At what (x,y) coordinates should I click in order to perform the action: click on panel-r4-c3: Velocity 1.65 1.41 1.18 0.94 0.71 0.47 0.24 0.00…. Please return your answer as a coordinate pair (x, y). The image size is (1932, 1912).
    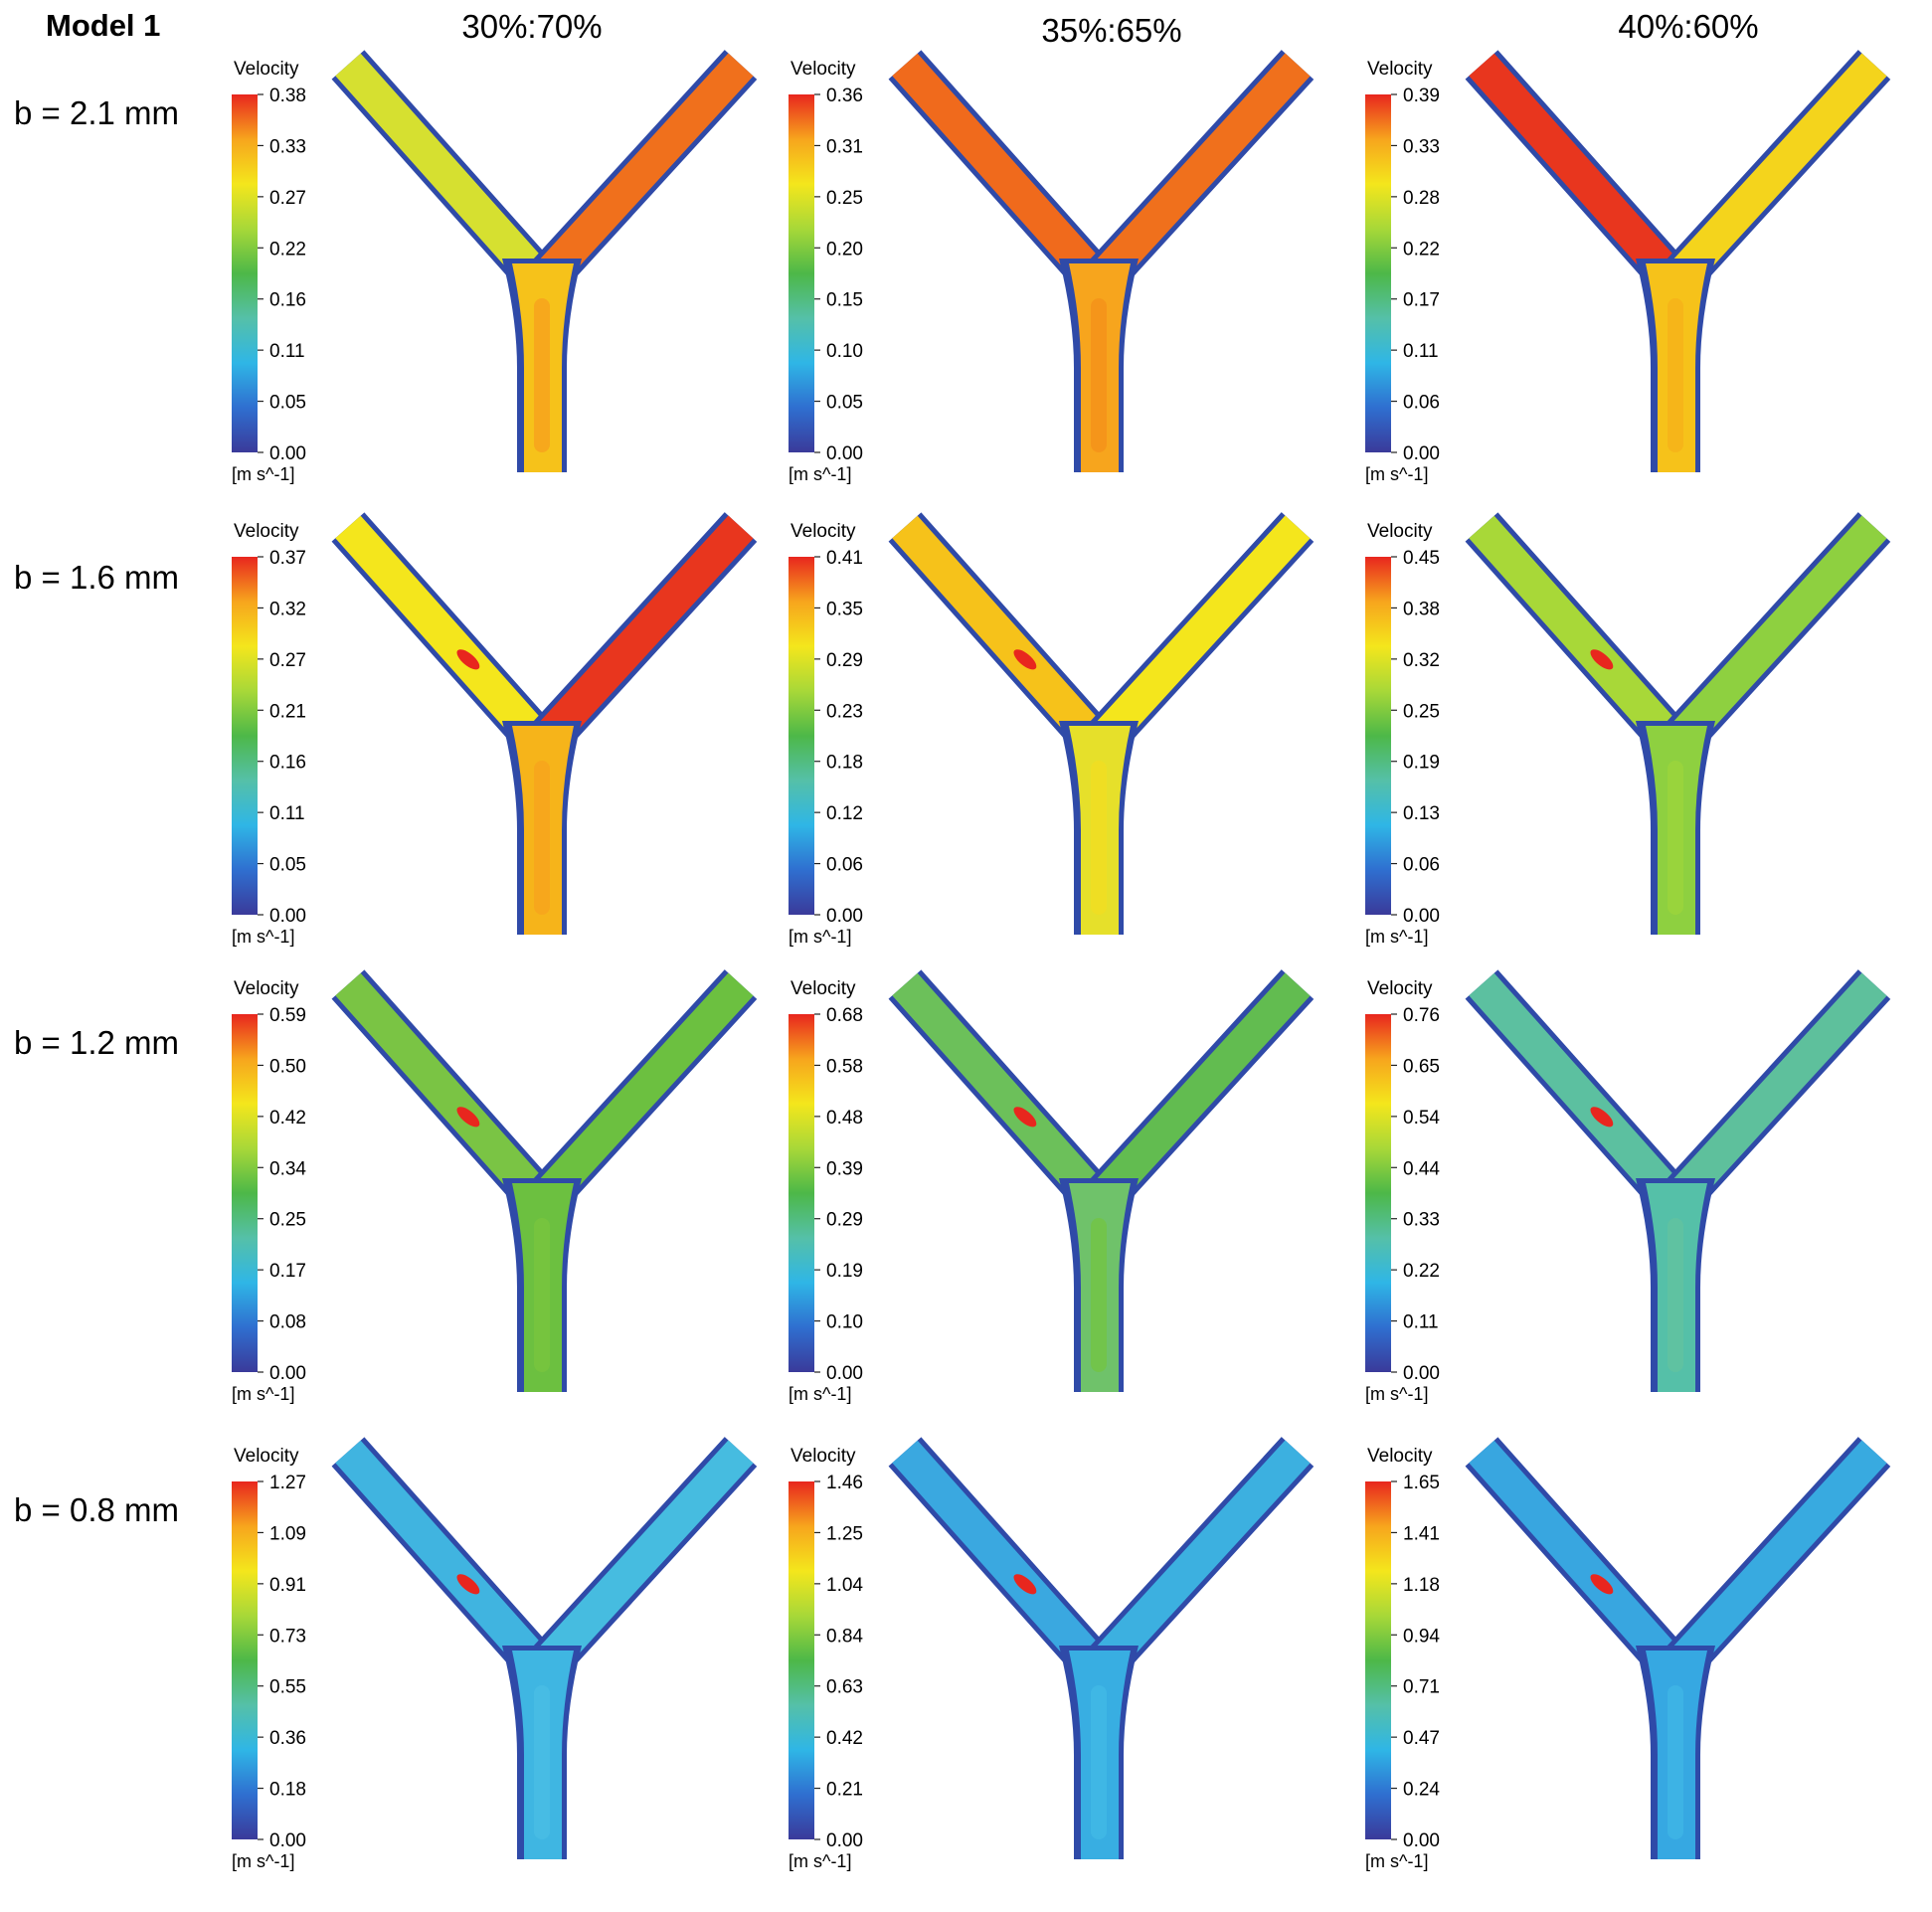
    Looking at the image, I should click on (1628, 1654).